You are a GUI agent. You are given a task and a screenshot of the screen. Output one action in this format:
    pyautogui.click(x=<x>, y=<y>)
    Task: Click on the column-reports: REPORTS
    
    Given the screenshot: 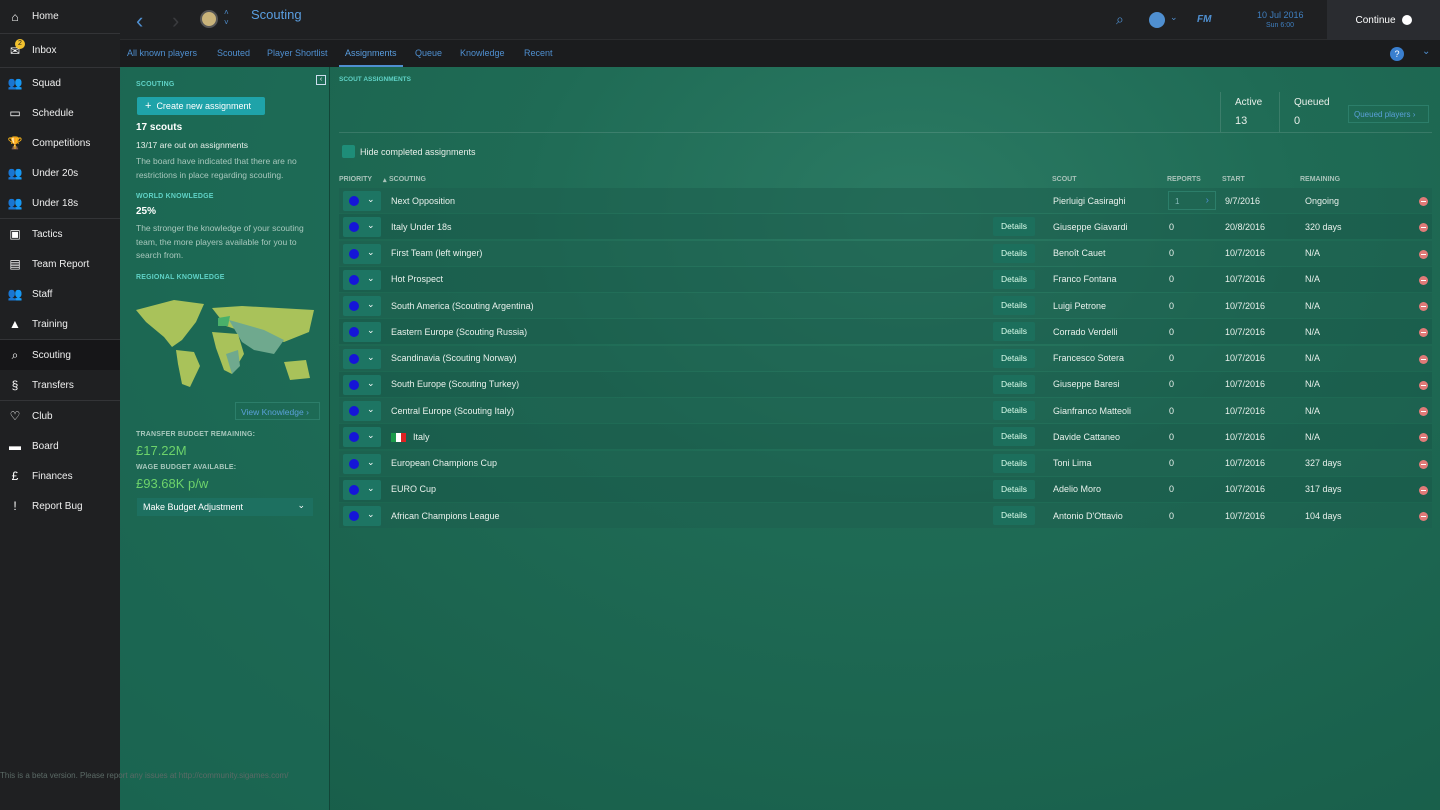 What is the action you would take?
    pyautogui.click(x=1184, y=179)
    